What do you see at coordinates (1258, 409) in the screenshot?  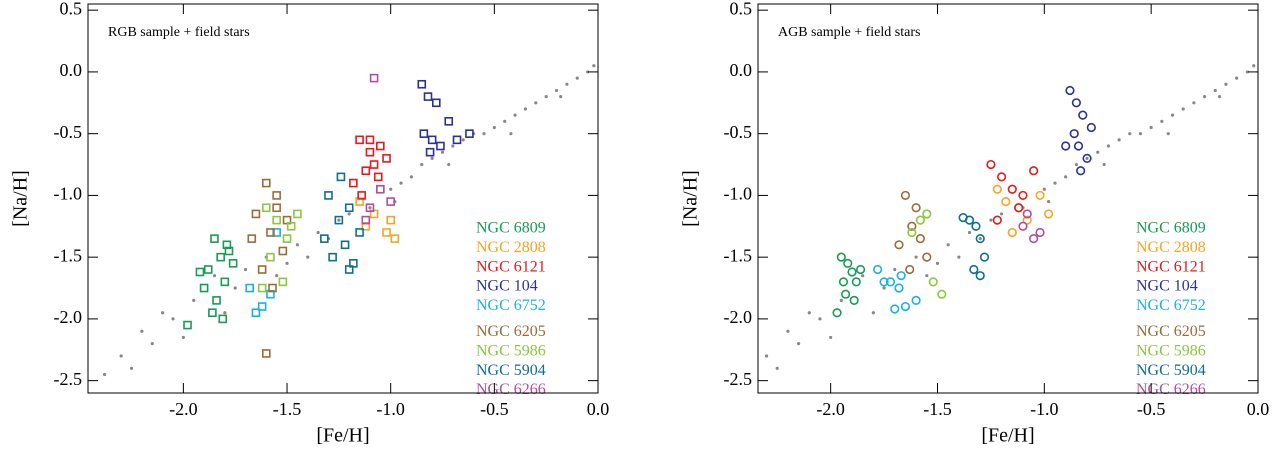 I see `x-tick-label: 0.0` at bounding box center [1258, 409].